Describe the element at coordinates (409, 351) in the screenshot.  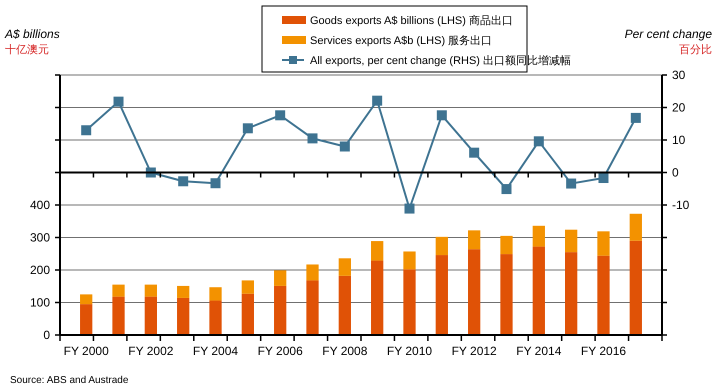
I see `x-tick-label: FY 2010` at that location.